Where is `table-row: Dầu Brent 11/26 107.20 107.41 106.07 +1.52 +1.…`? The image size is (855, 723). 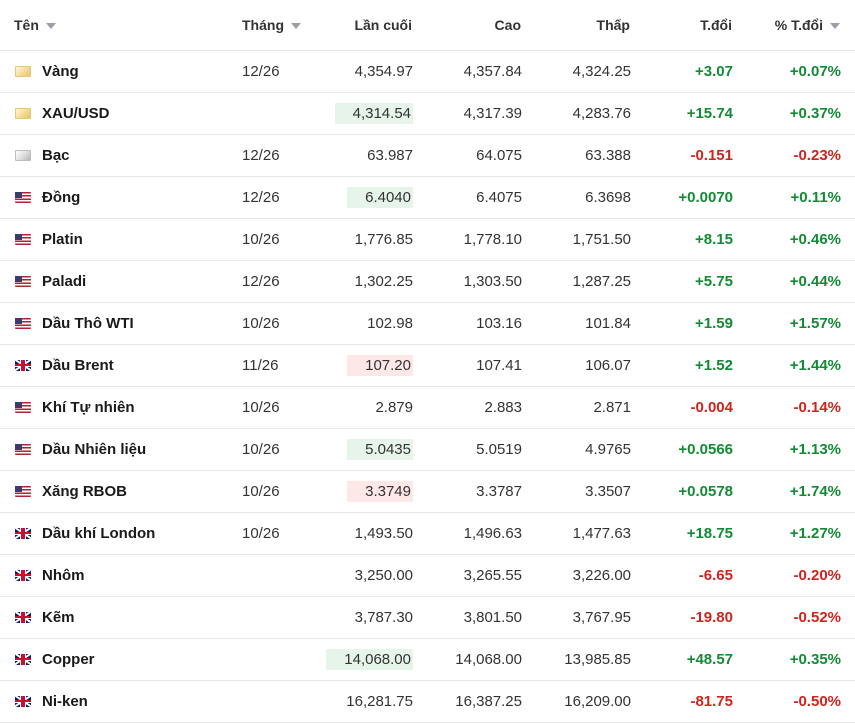 table-row: Dầu Brent 11/26 107.20 107.41 106.07 +1.52 +1.… is located at coordinates (427, 365).